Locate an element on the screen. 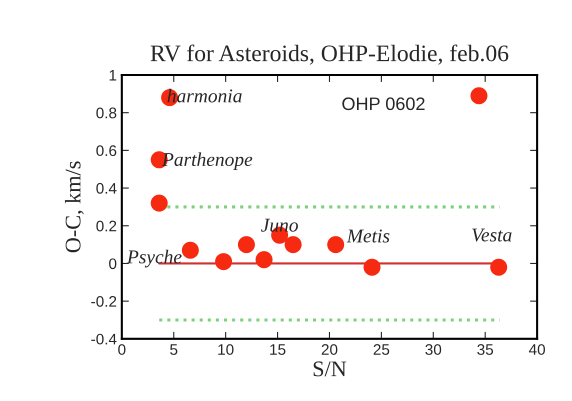 The width and height of the screenshot is (572, 401). x-tick-label: 15 is located at coordinates (278, 349).